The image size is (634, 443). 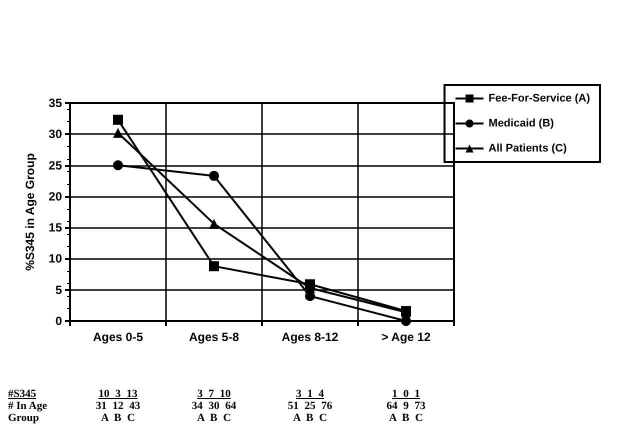 What do you see at coordinates (521, 124) in the screenshot?
I see `legend-label: Medicaid (B)` at bounding box center [521, 124].